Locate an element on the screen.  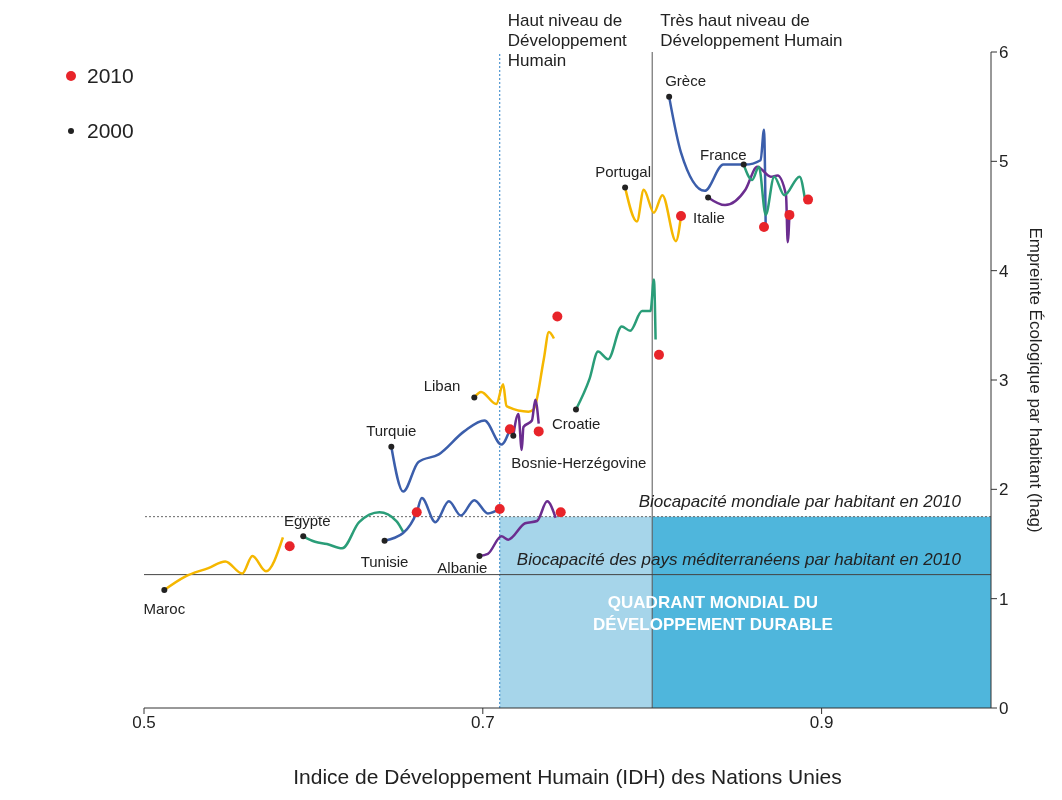
y-tick-label: 6 is located at coordinates (1004, 53).